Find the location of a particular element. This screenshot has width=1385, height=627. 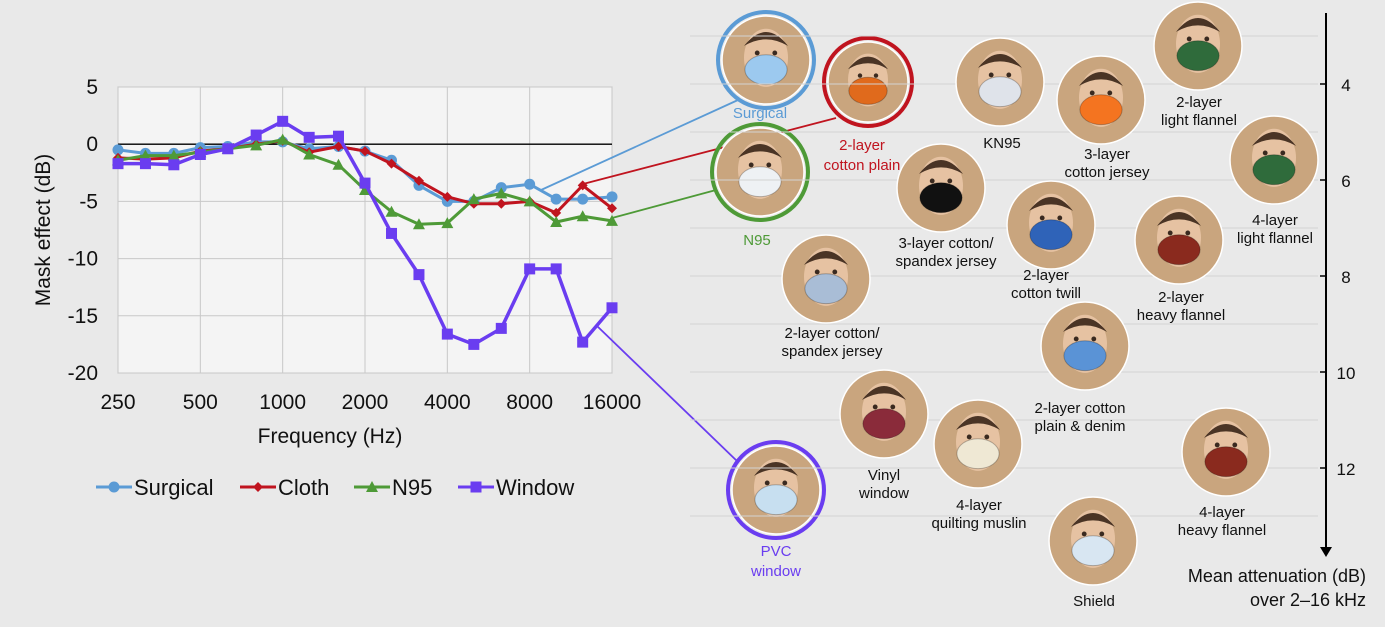

mask-label: 2-layer cotton twill is located at coordinates (1046, 284).